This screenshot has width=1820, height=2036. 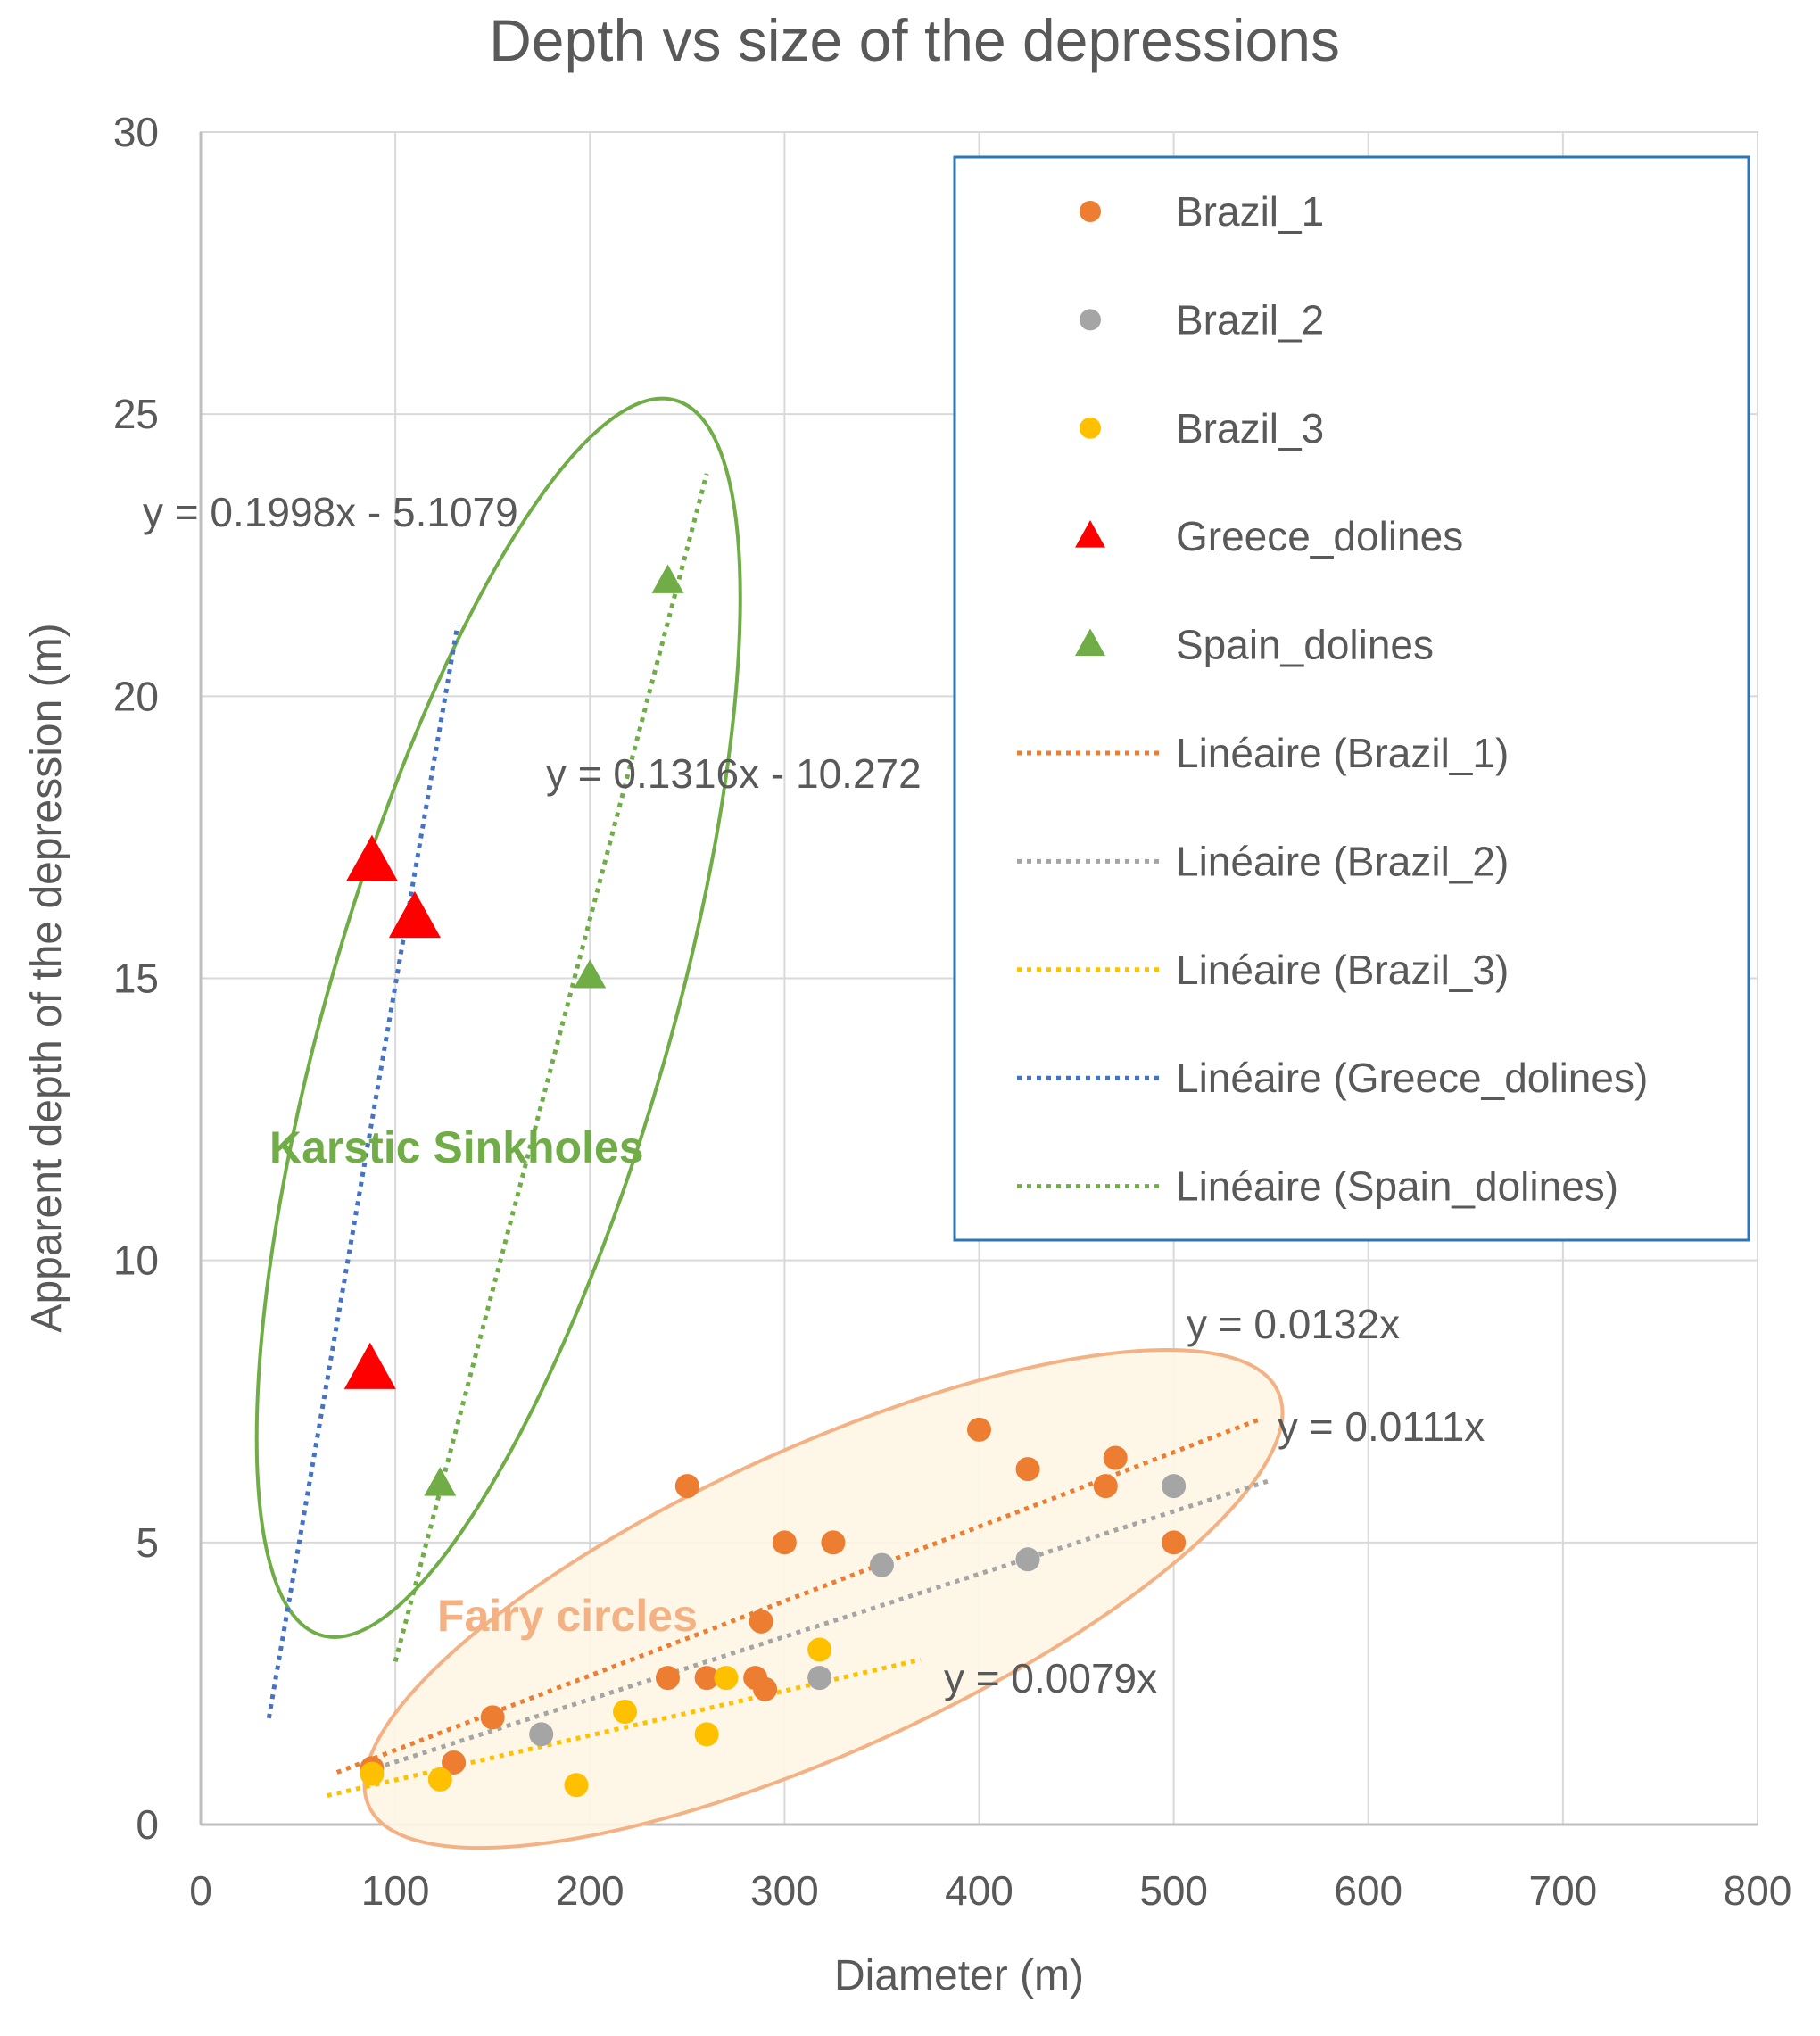 I want to click on y-tick-label: 30, so click(x=136, y=132).